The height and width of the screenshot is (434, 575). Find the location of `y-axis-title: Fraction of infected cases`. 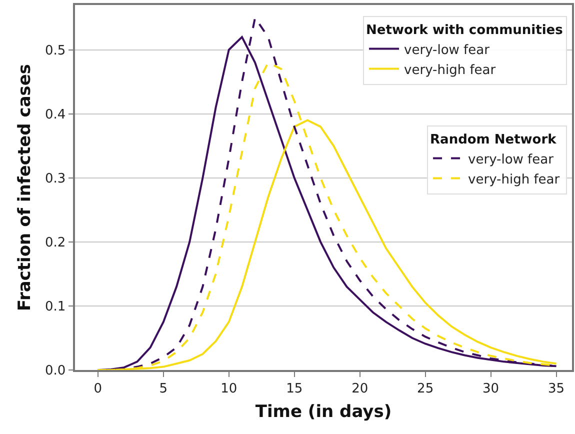

y-axis-title: Fraction of infected cases is located at coordinates (25, 188).